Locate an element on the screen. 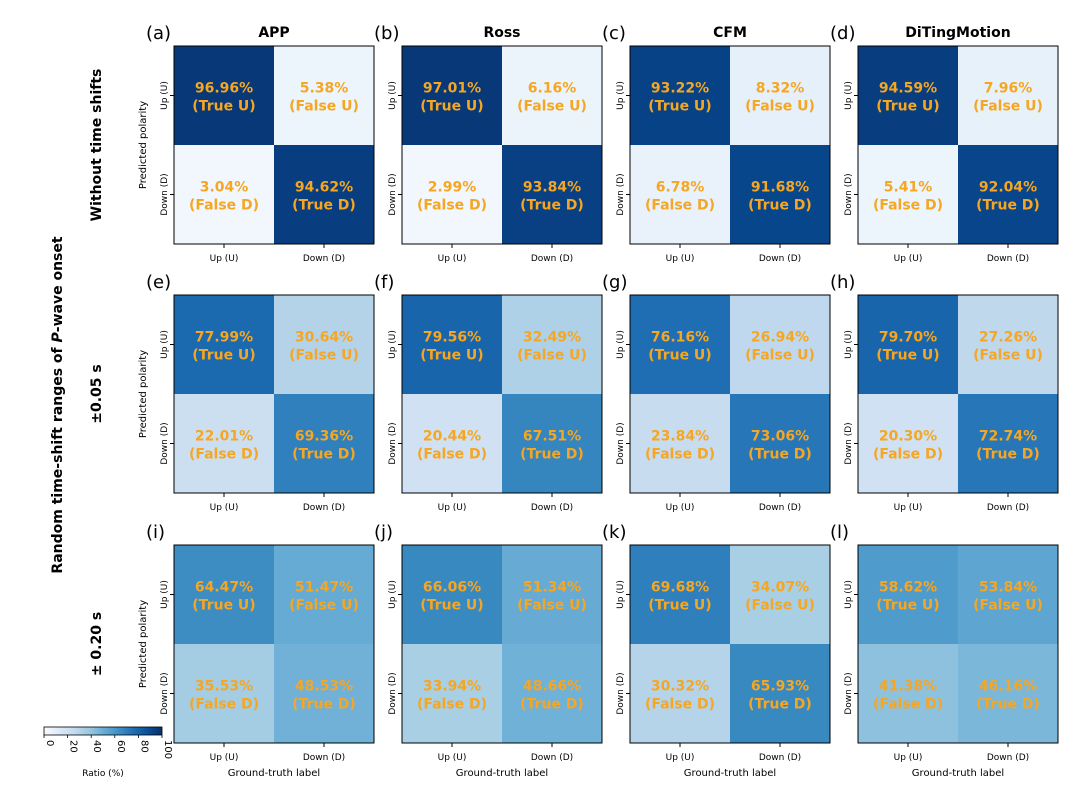  colorbar-tick-label: 80 is located at coordinates (143, 746).